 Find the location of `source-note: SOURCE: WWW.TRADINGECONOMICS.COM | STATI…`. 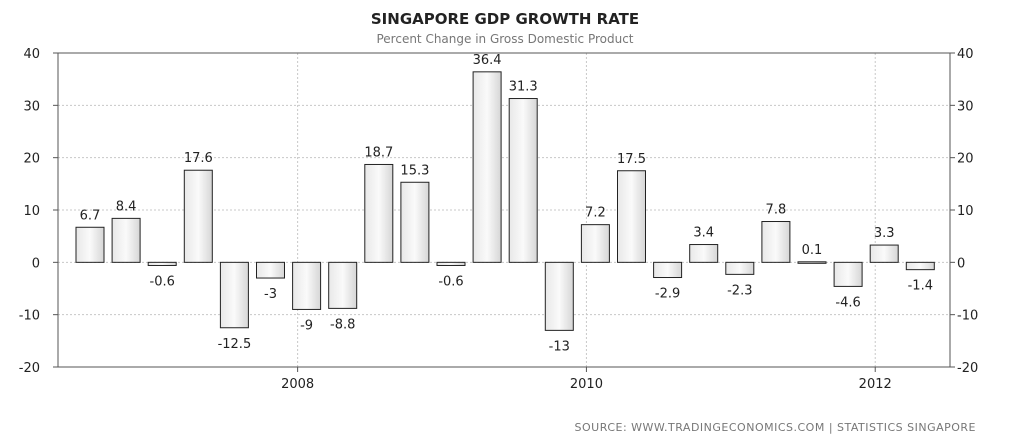

source-note: SOURCE: WWW.TRADINGECONOMICS.COM | STATI… is located at coordinates (775, 427).